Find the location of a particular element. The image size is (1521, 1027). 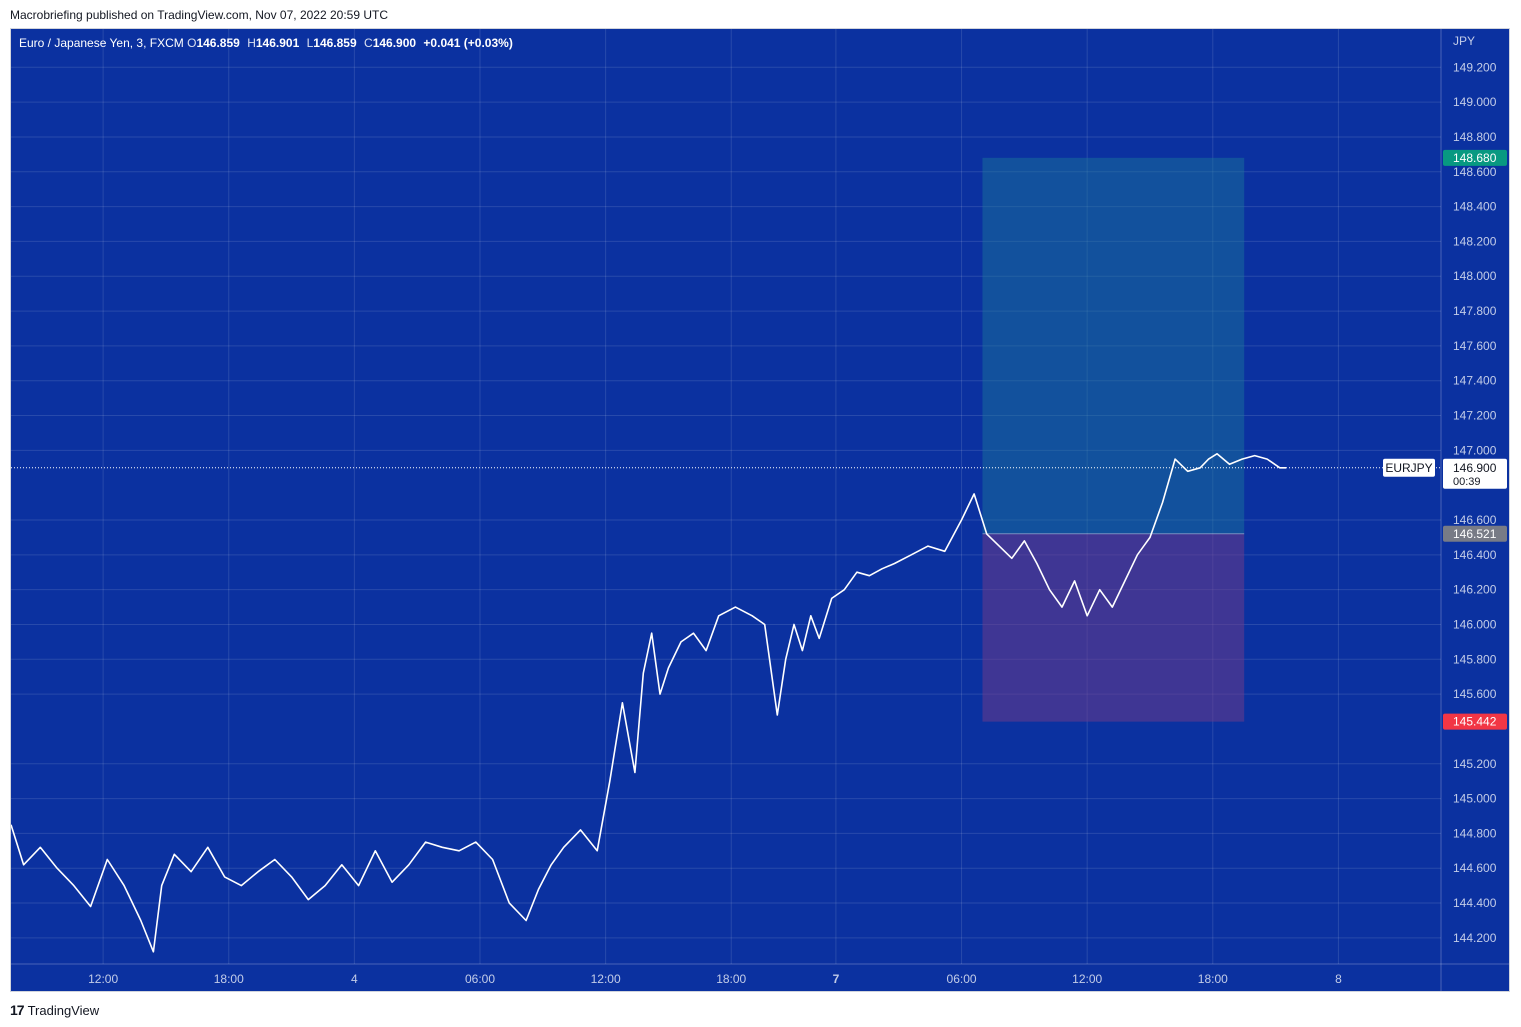

symbol-tag is located at coordinates (1409, 467).